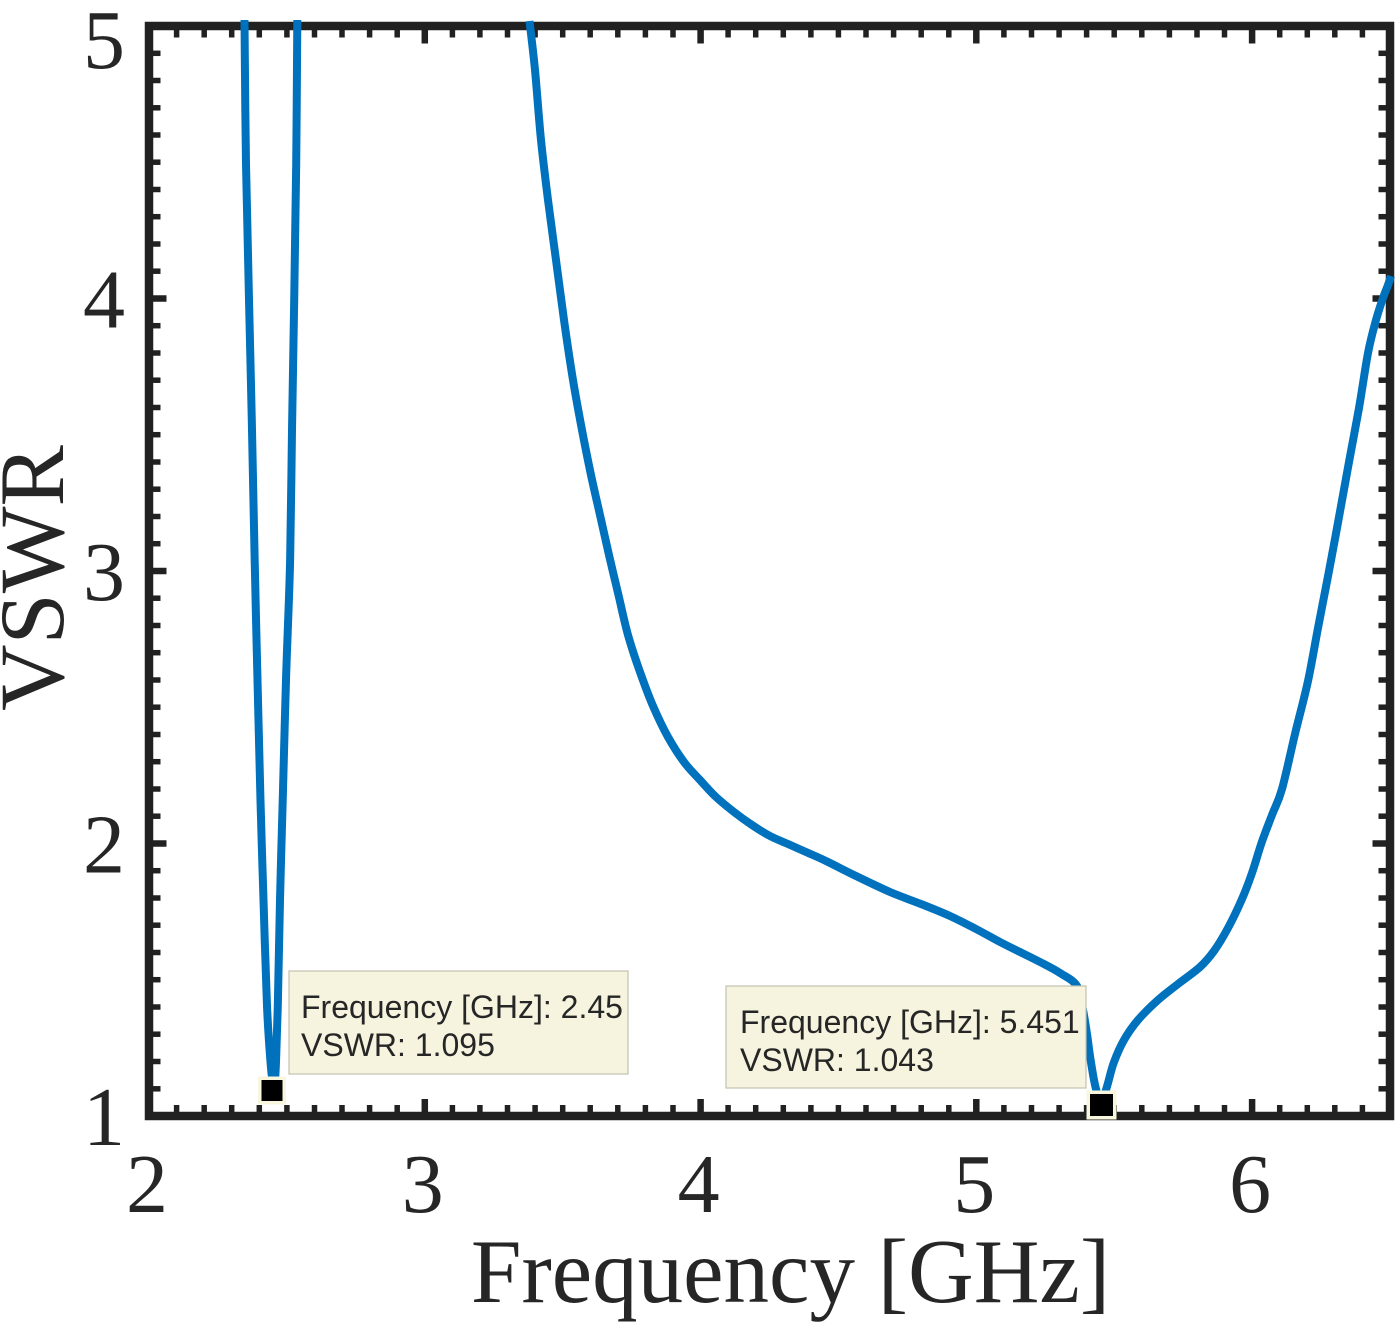  I want to click on svg-text: Frequency [GHz]: 5.451, so click(910, 1022).